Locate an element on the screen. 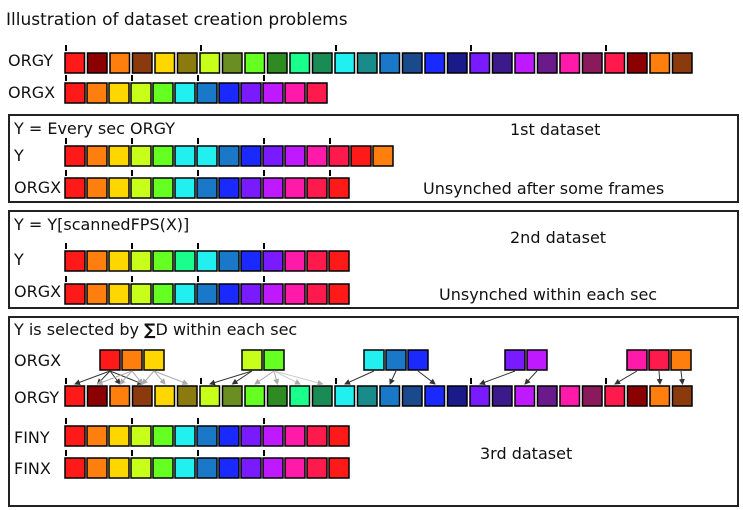  panel-2-note: Unsynched within each sec is located at coordinates (548, 294).